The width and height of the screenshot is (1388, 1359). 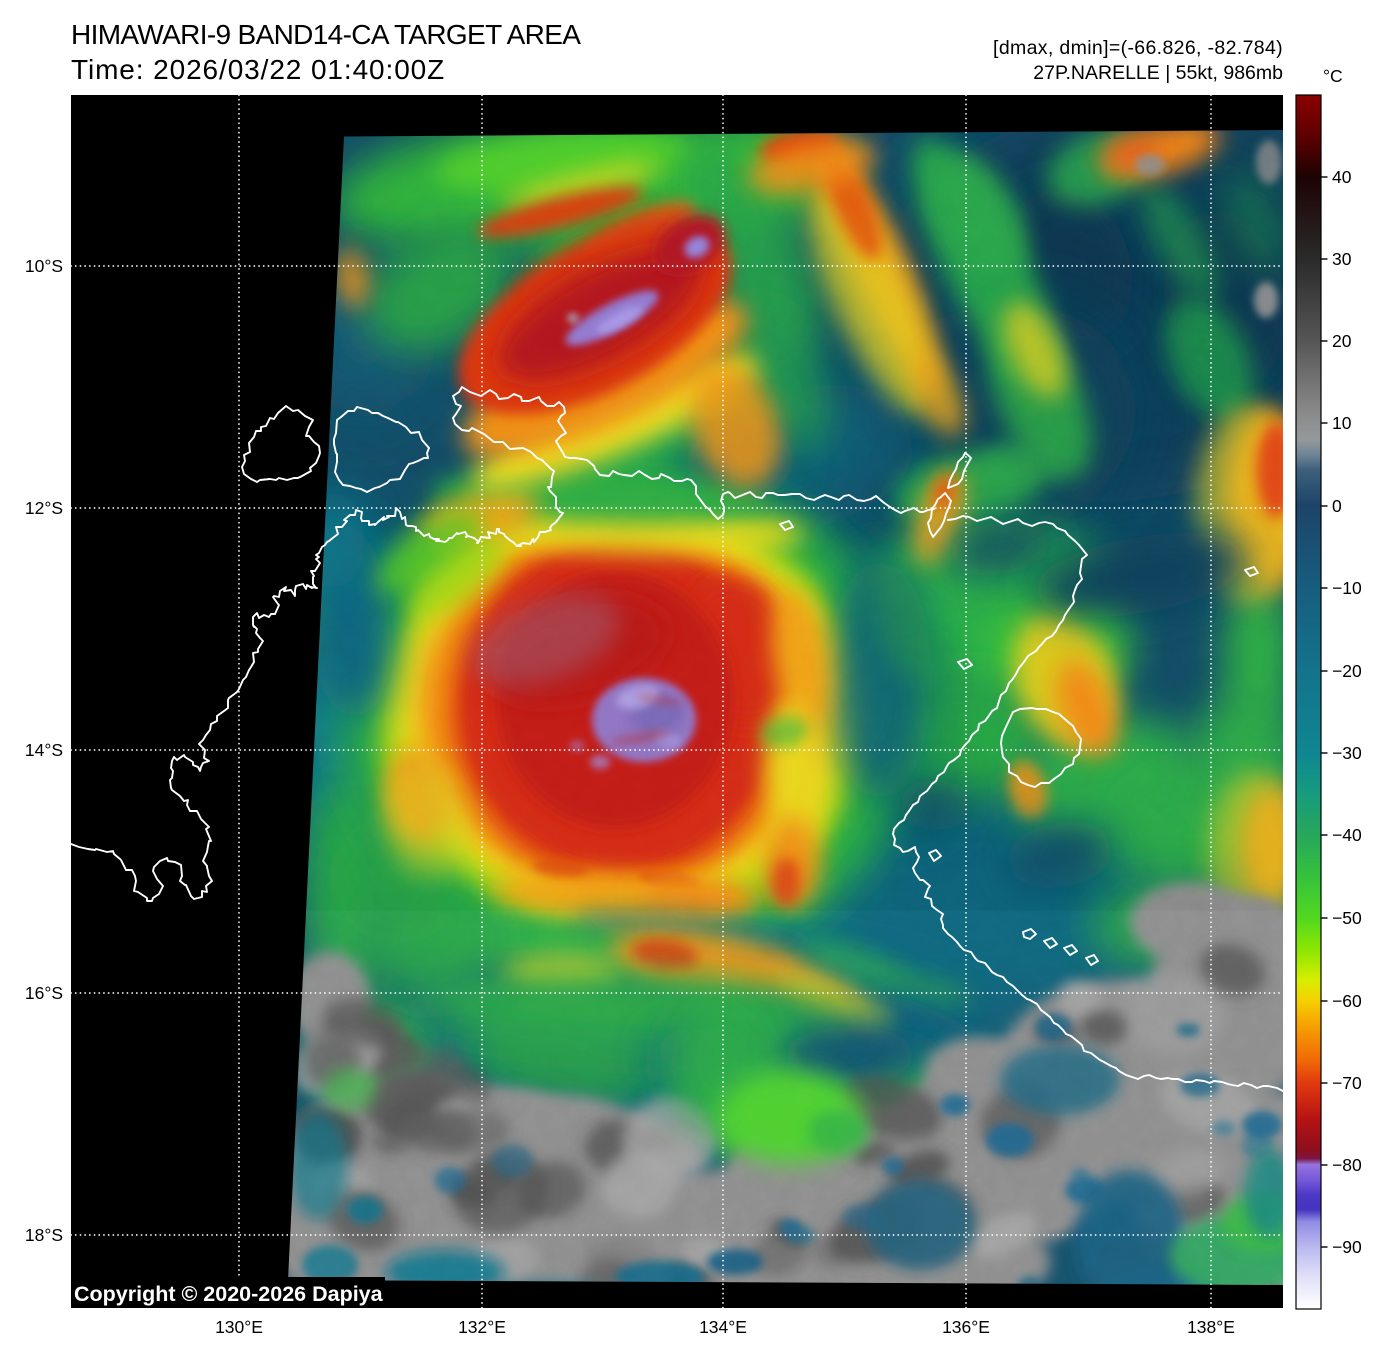 I want to click on svg-text:[dmax, dmin]=(-66.826, -82.784: [dmax, dmin]=(-66.826, -82.784), so click(x=1138, y=48).